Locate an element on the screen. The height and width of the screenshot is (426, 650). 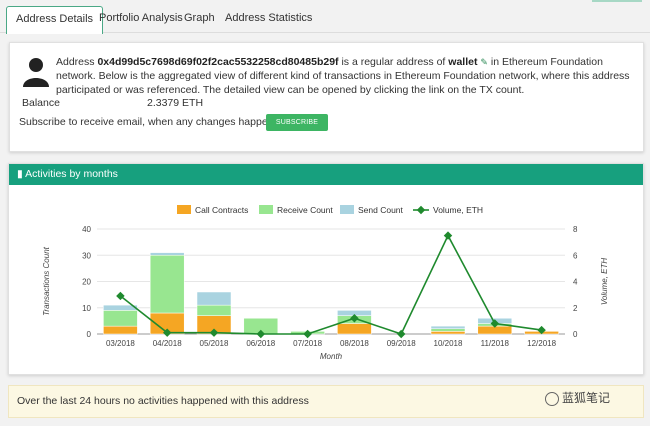
y-tick-label: 40 is located at coordinates (86, 229).